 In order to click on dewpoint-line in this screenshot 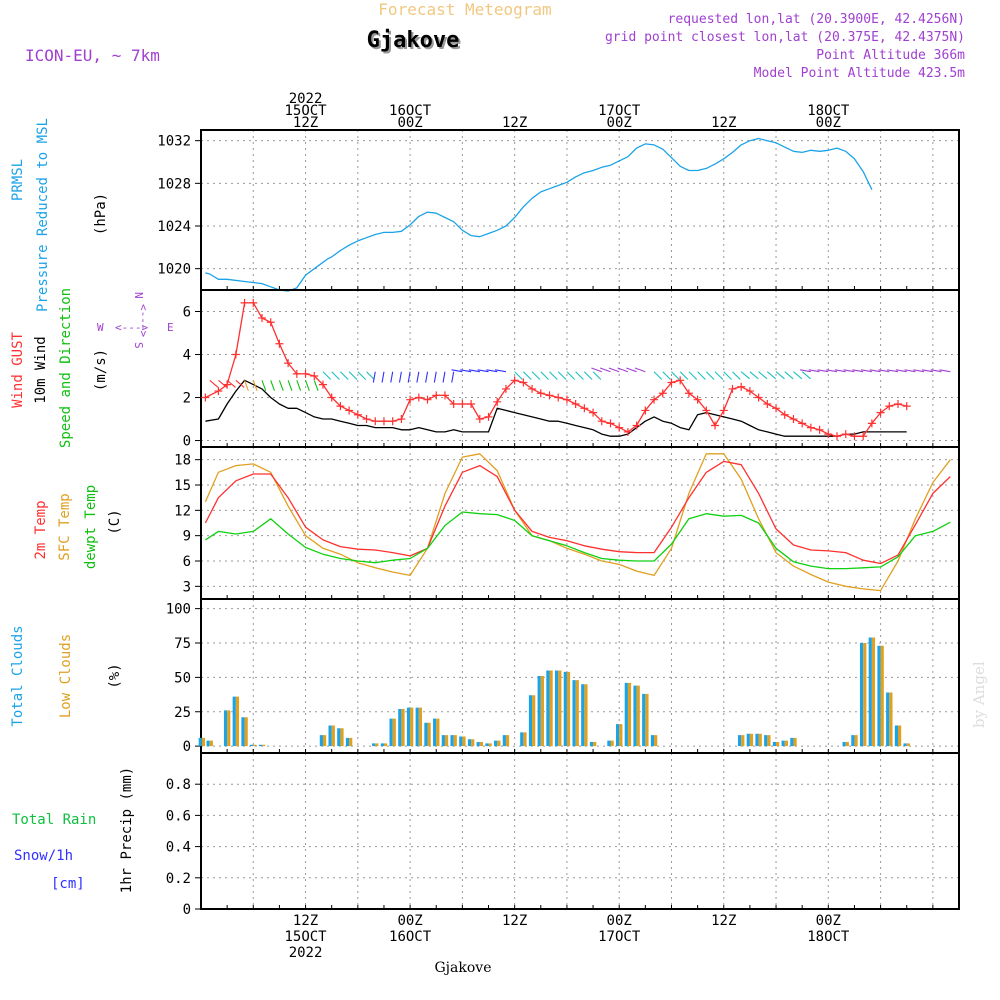, I will do `click(578, 540)`.